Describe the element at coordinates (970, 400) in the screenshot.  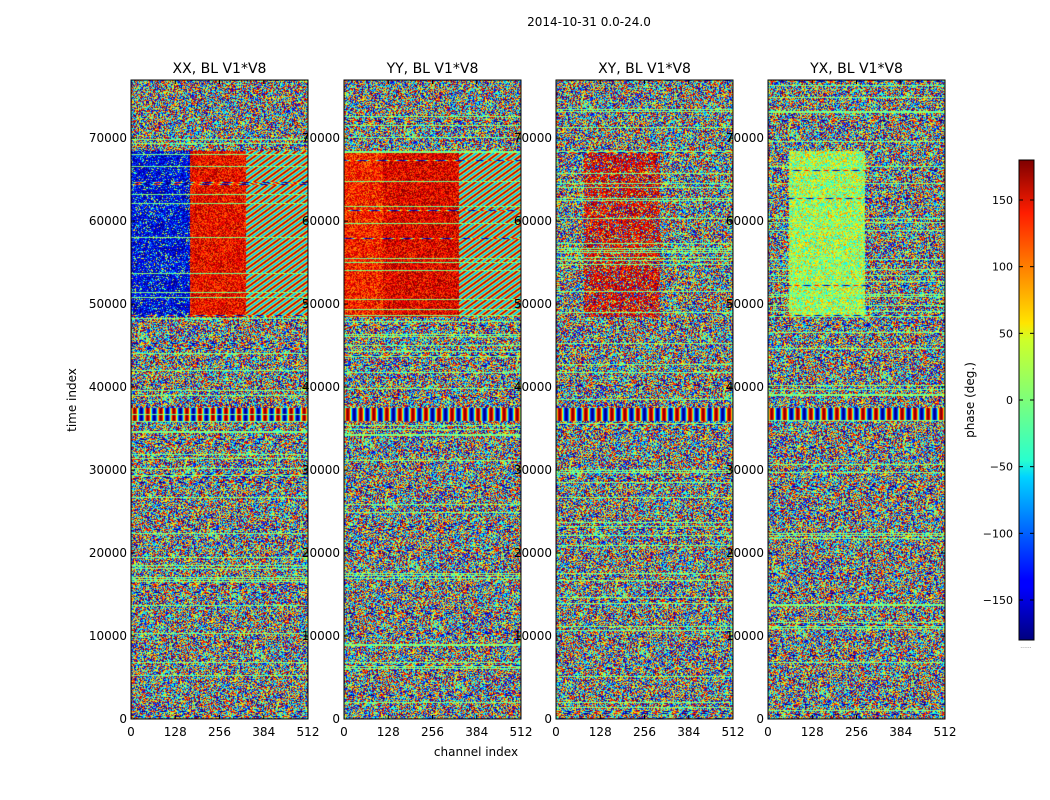
I see `colorbar-label: phase (deg.)` at that location.